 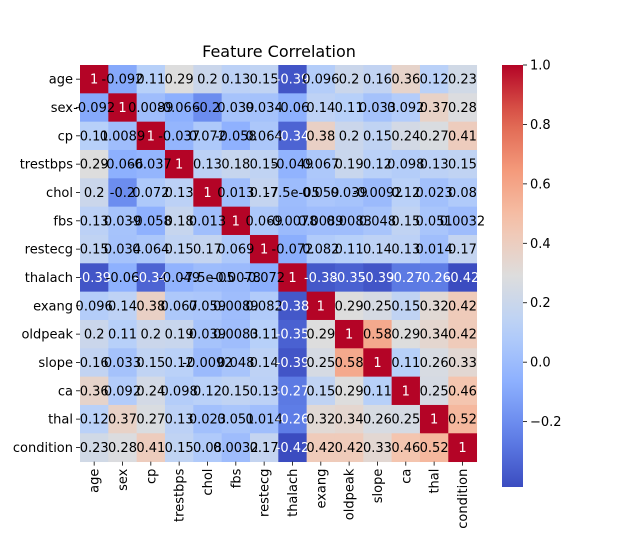 I want to click on cell-value-label: 0.059, so click(x=207, y=306).